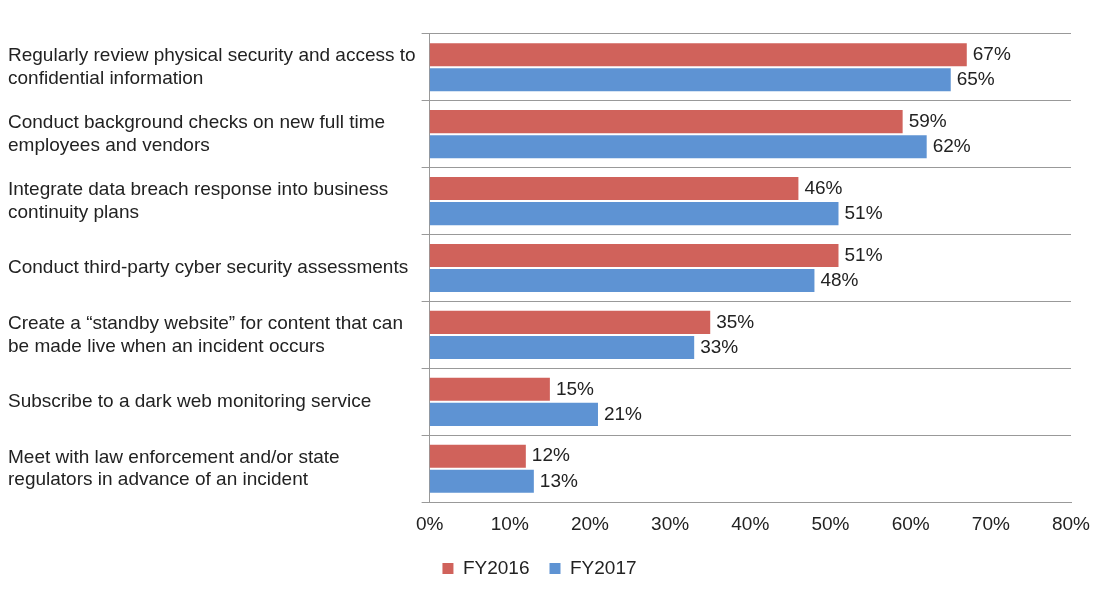 This screenshot has height=596, width=1109. Describe the element at coordinates (750, 523) in the screenshot. I see `x-tick-label: 40%` at that location.